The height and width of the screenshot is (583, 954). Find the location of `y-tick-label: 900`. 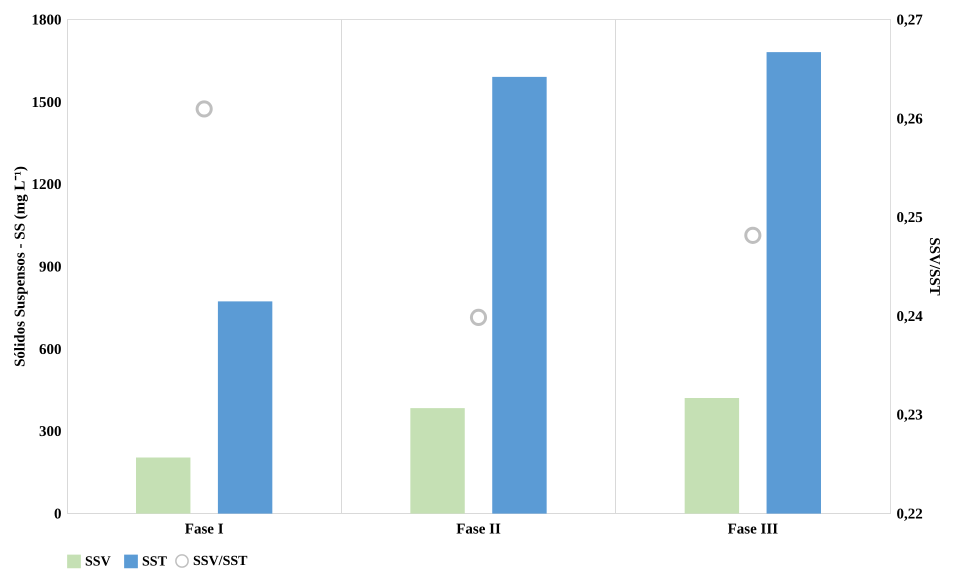

y-tick-label: 900 is located at coordinates (50, 268).